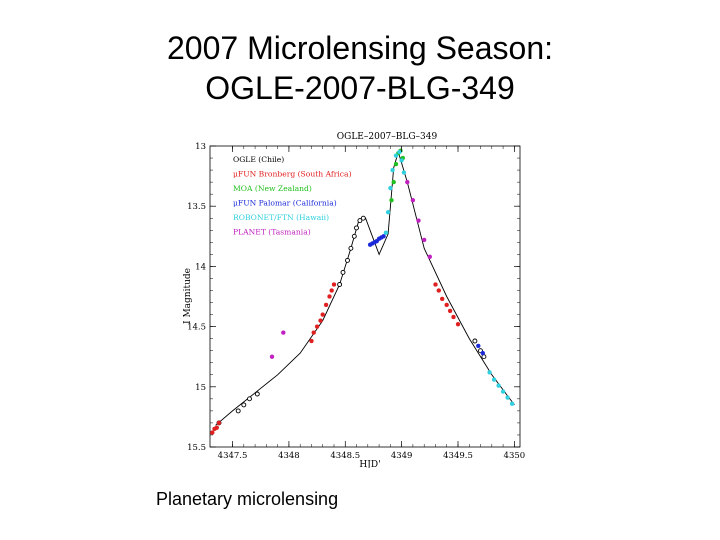 This screenshot has height=540, width=720. I want to click on x-tick-label: 4348, so click(289, 456).